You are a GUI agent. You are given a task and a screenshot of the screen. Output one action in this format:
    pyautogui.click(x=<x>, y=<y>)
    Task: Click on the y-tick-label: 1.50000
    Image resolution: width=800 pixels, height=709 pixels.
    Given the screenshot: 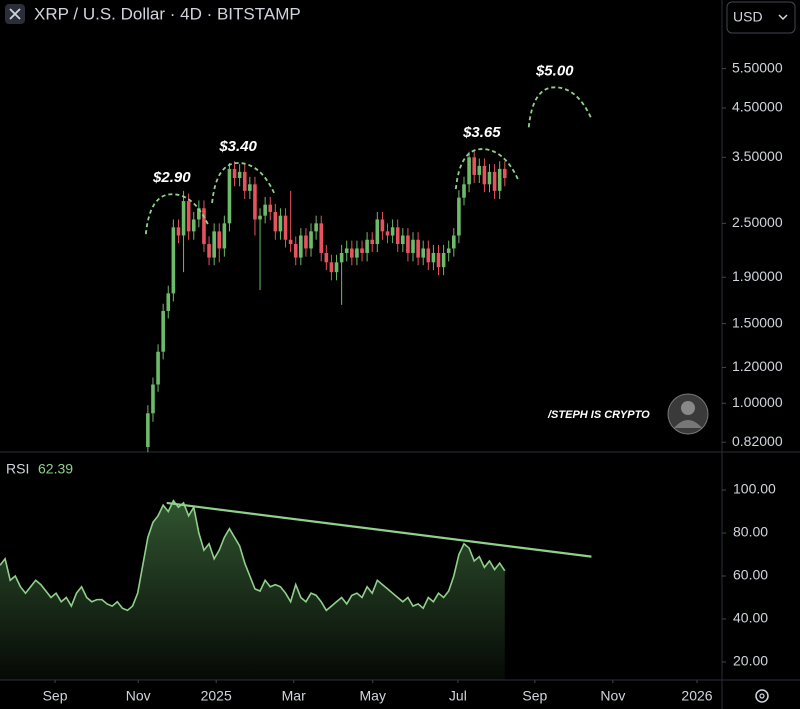 What is the action you would take?
    pyautogui.click(x=757, y=322)
    